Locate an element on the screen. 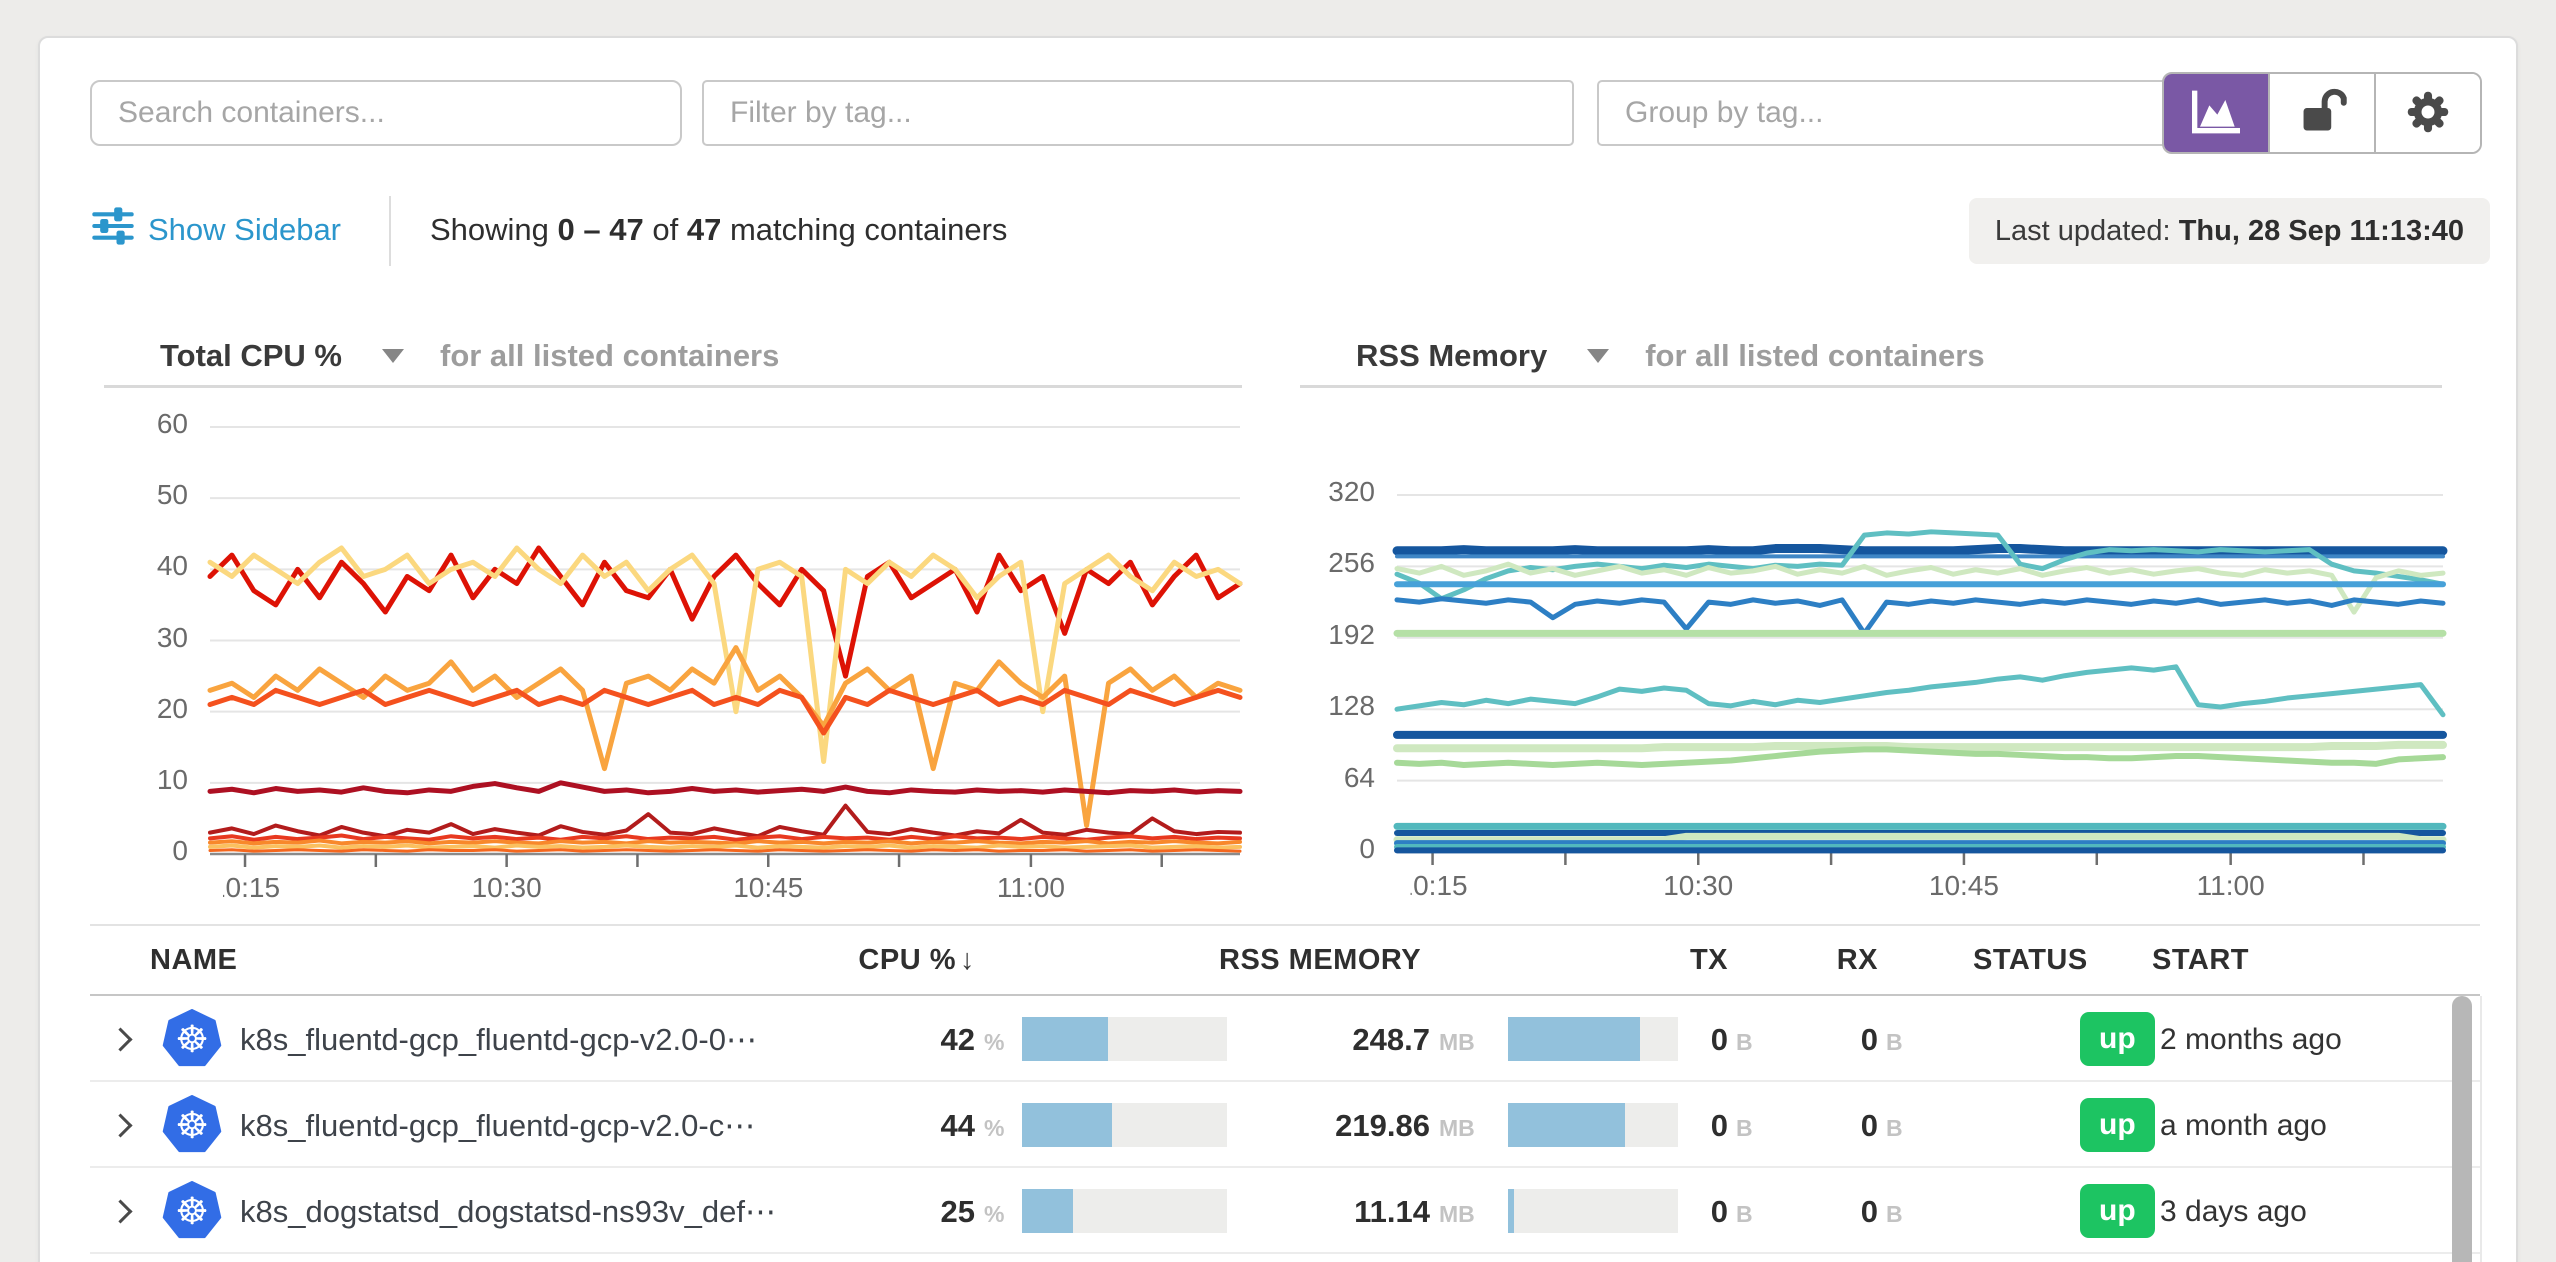 Image resolution: width=2556 pixels, height=1262 pixels. series-cpu-redorange is located at coordinates (725, 711).